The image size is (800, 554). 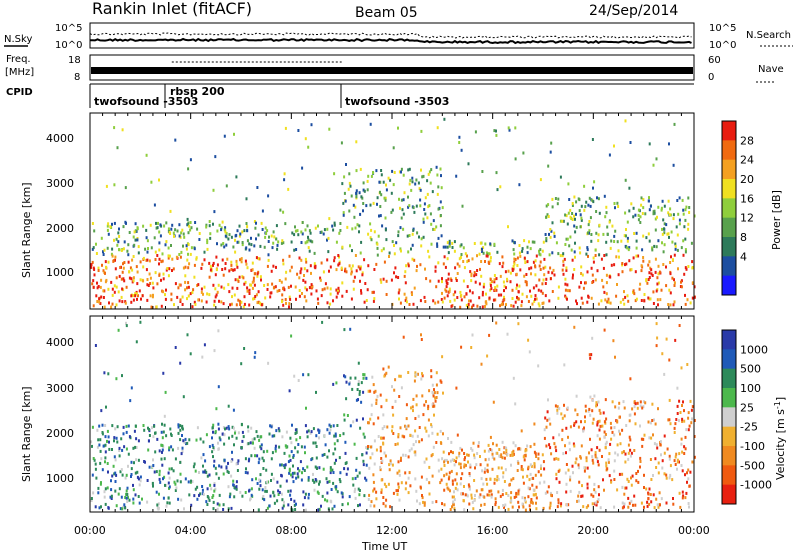 I want to click on colorbar-tick-label: 20, so click(x=747, y=179).